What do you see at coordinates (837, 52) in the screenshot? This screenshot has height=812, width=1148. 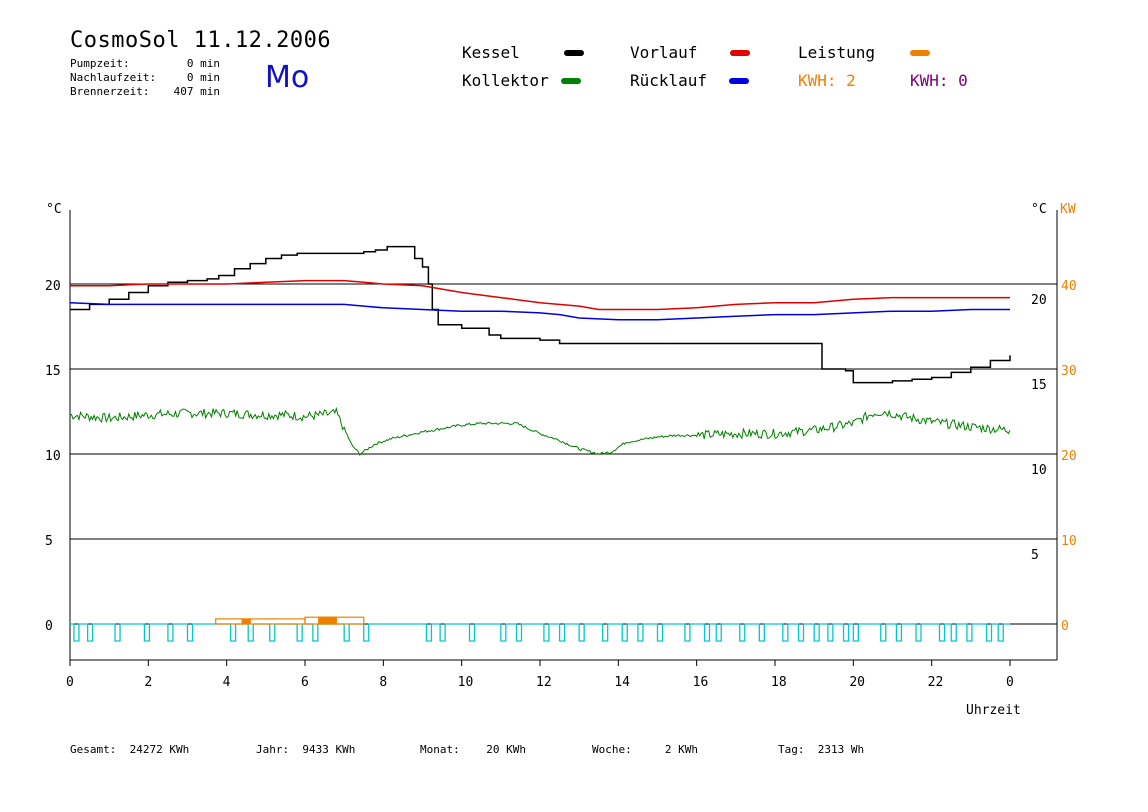 I see `legend-label: Leistung` at bounding box center [837, 52].